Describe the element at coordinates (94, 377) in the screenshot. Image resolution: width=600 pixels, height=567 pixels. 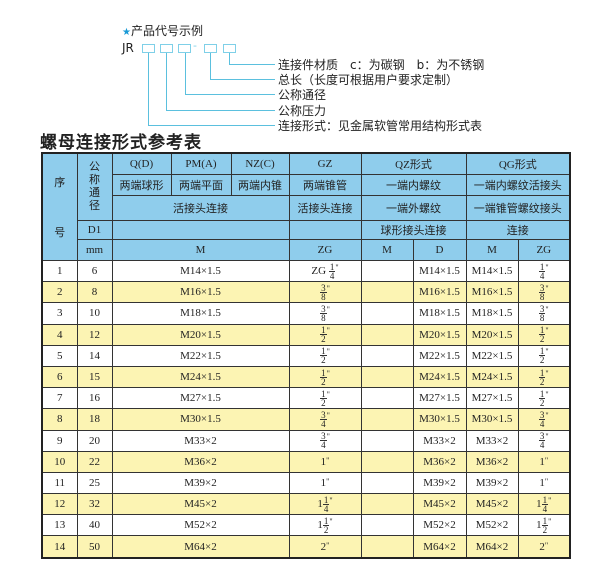
I see `cell-d1: 15` at that location.